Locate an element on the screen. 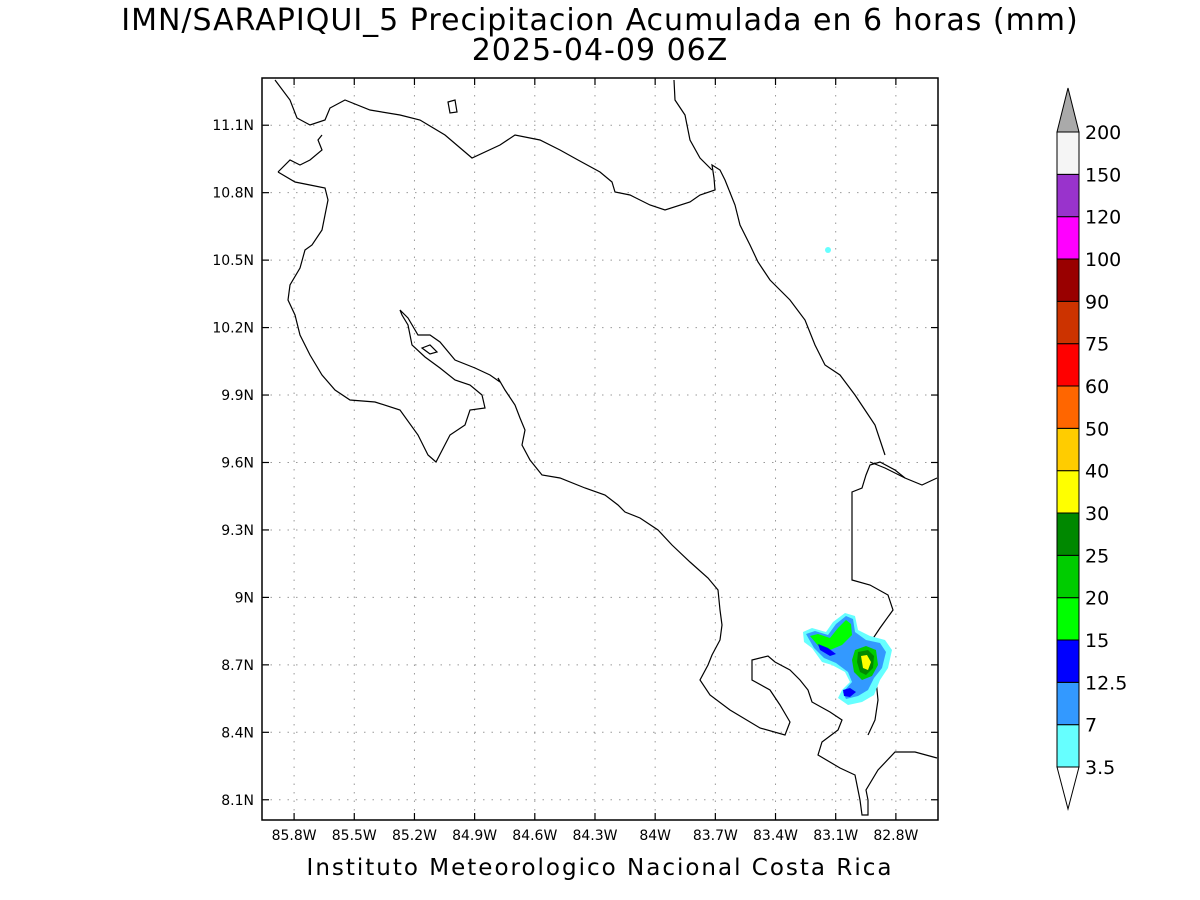  legend-level-label: 15 is located at coordinates (1097, 641).